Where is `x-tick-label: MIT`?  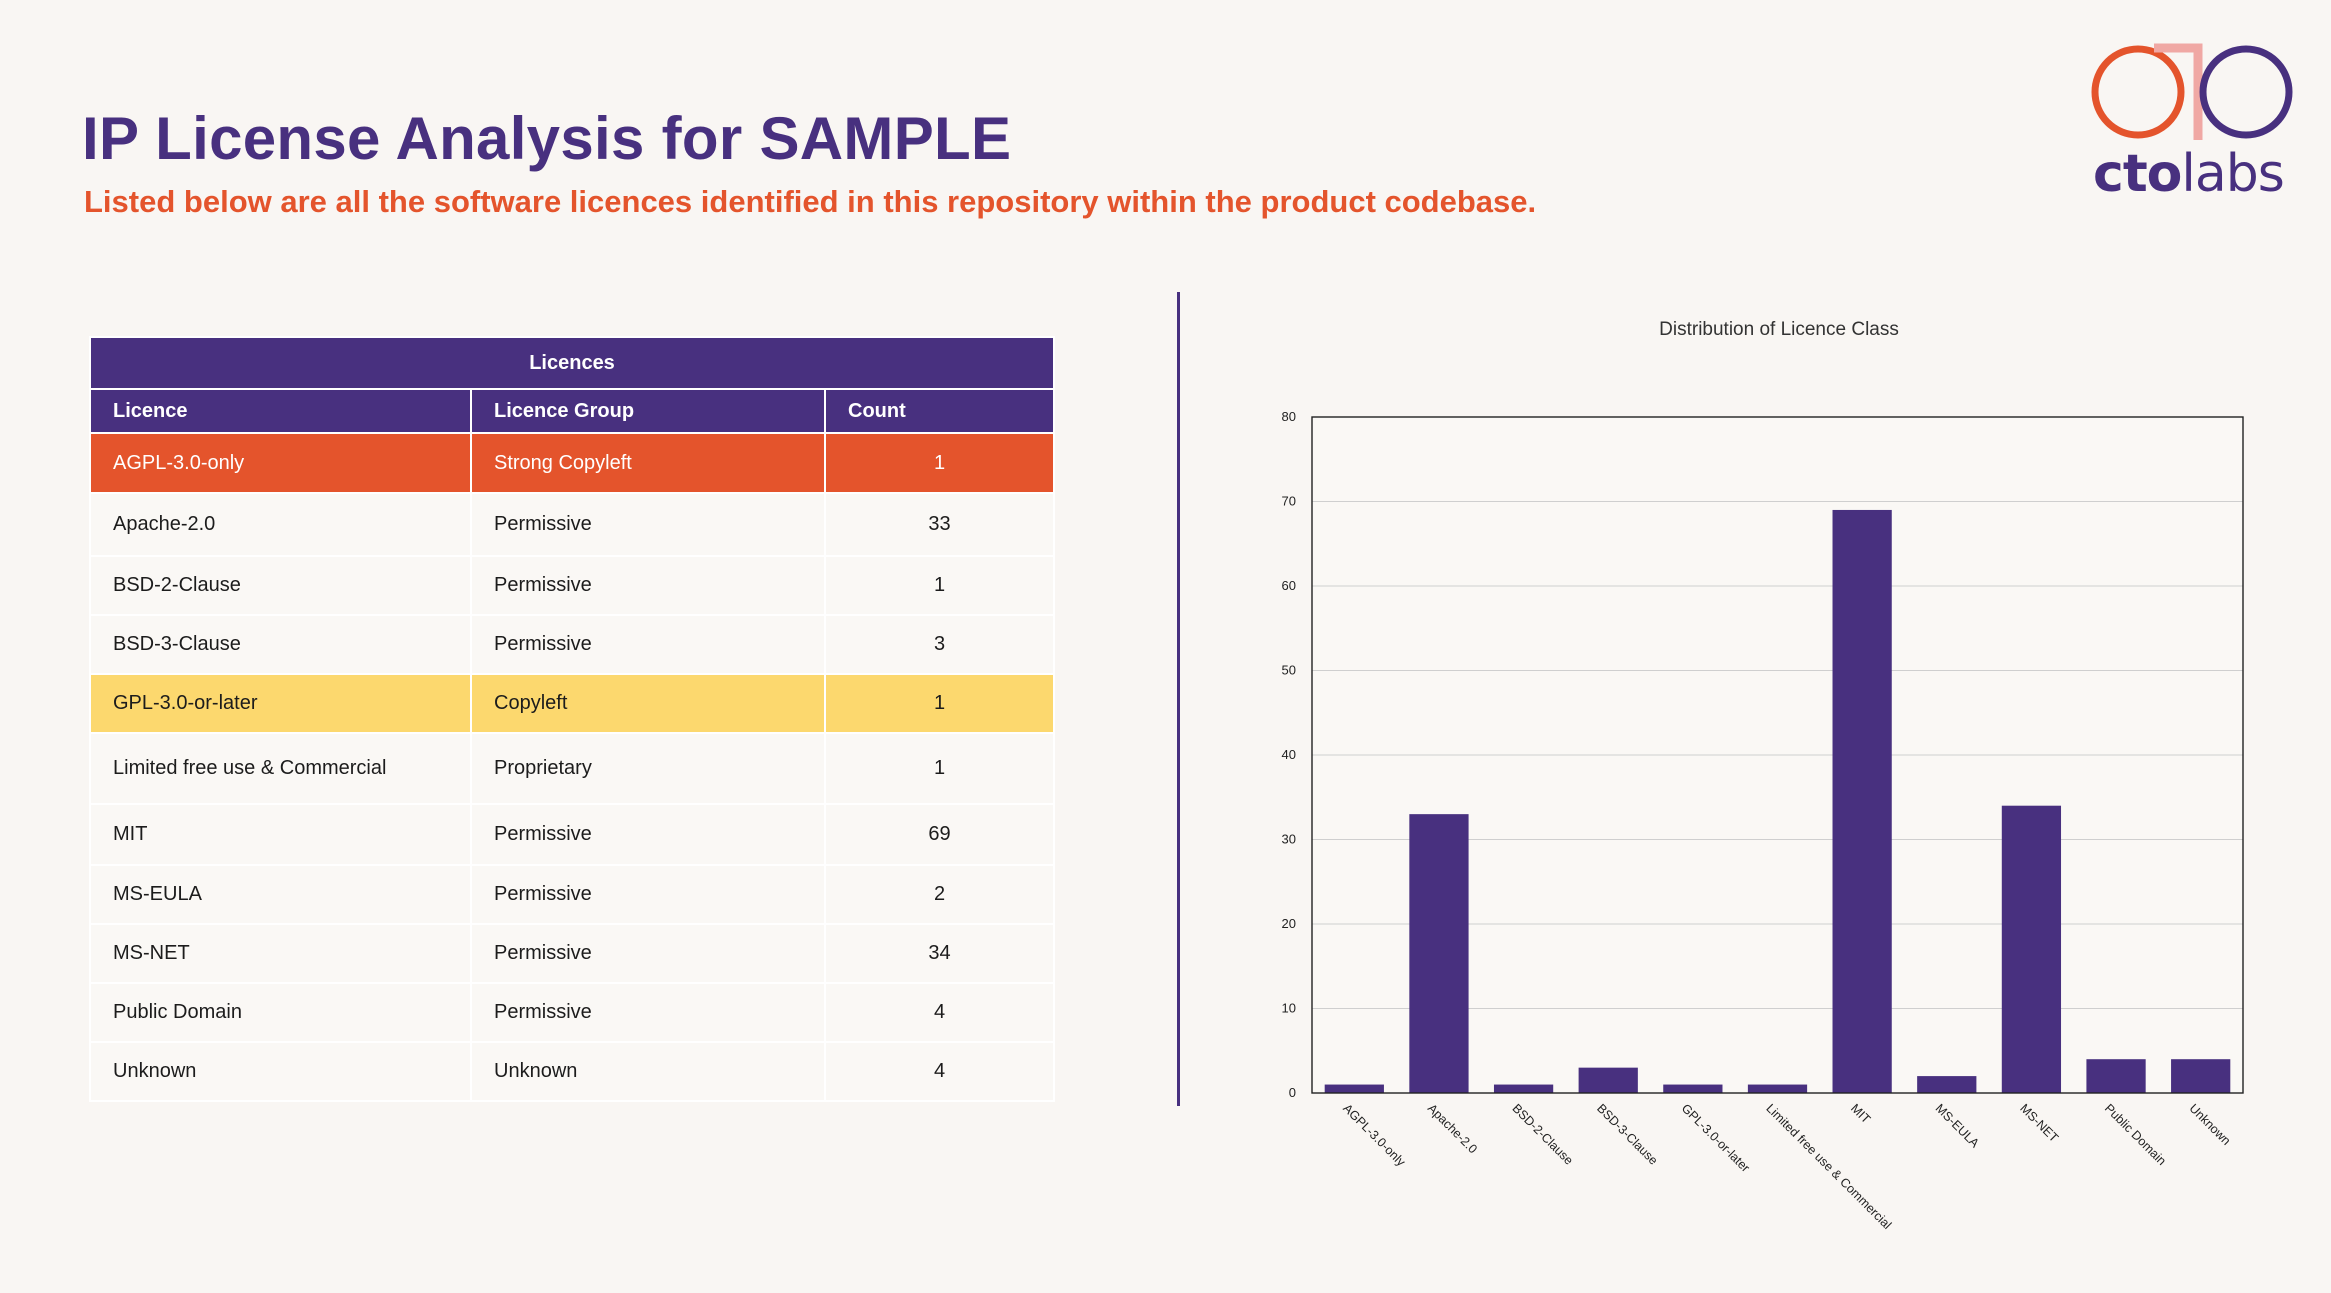
x-tick-label: MIT is located at coordinates (1860, 1113).